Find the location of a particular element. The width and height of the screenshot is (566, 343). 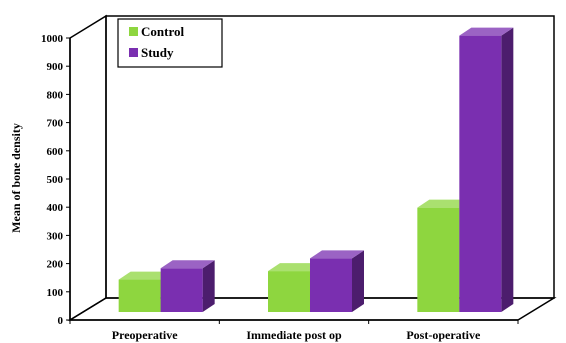

y-tick-label: 800 is located at coordinates (55, 95).